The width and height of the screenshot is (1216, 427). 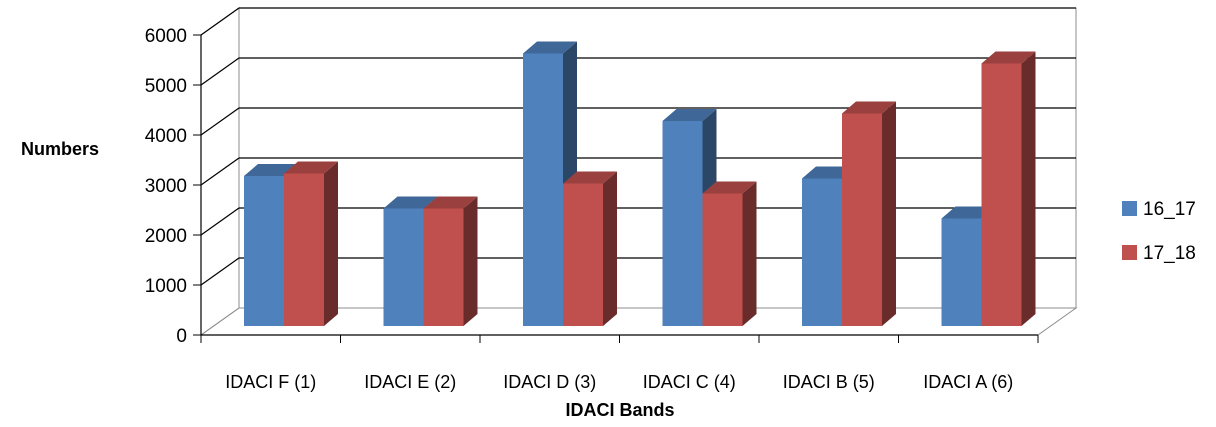 What do you see at coordinates (166, 236) in the screenshot?
I see `y-tick-label: 2000` at bounding box center [166, 236].